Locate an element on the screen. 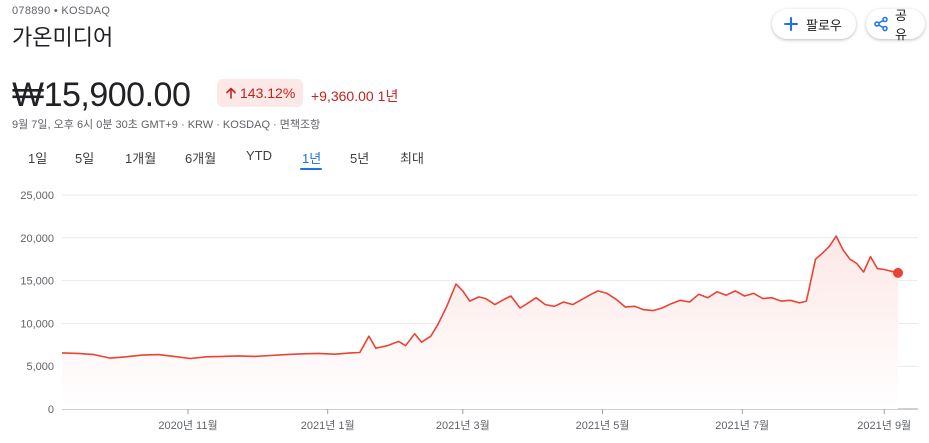  change-period: 1년 is located at coordinates (388, 96).